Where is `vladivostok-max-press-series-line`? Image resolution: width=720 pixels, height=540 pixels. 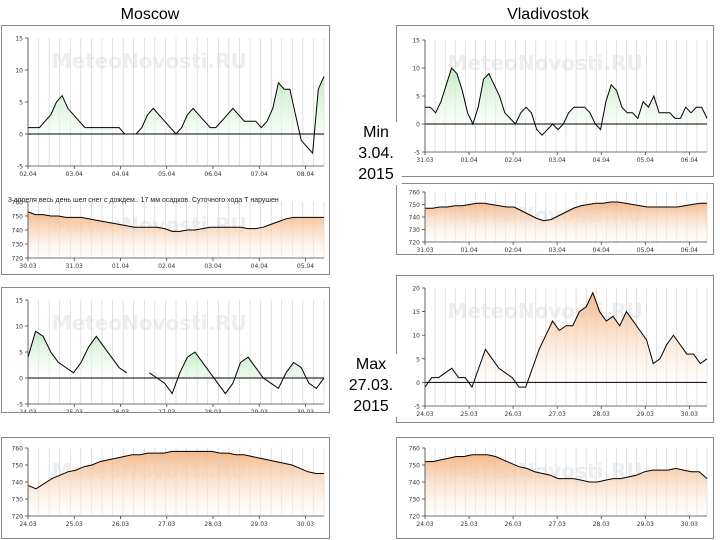
vladivostok-max-press-series-line is located at coordinates (566, 468).